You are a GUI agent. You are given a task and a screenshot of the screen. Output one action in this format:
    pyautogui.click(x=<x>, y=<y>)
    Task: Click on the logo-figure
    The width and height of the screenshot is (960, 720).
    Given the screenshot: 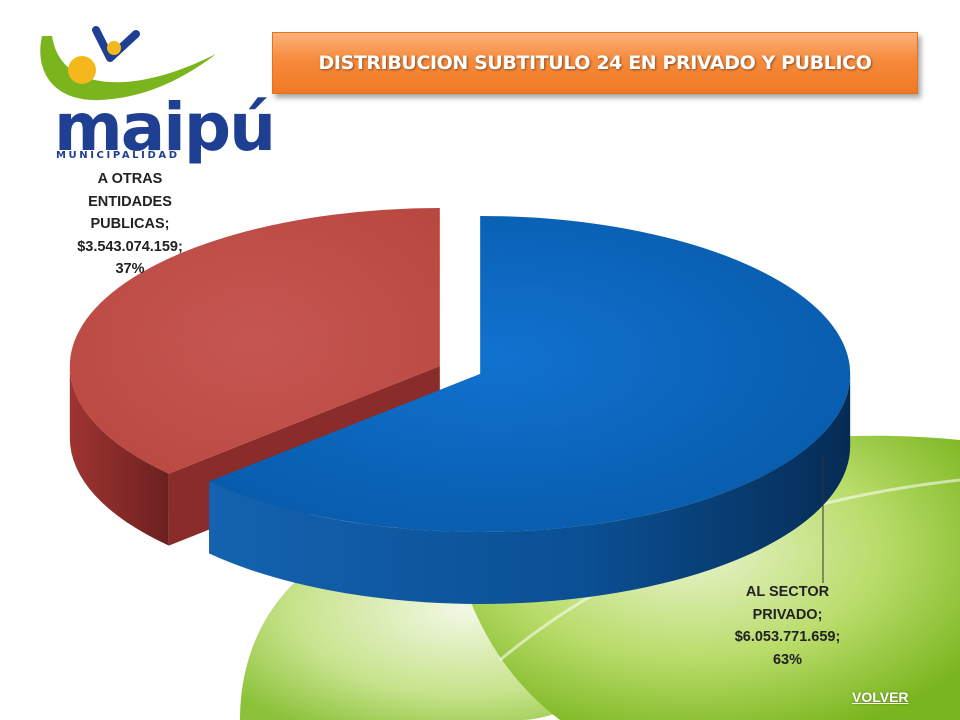 What is the action you would take?
    pyautogui.click(x=116, y=44)
    